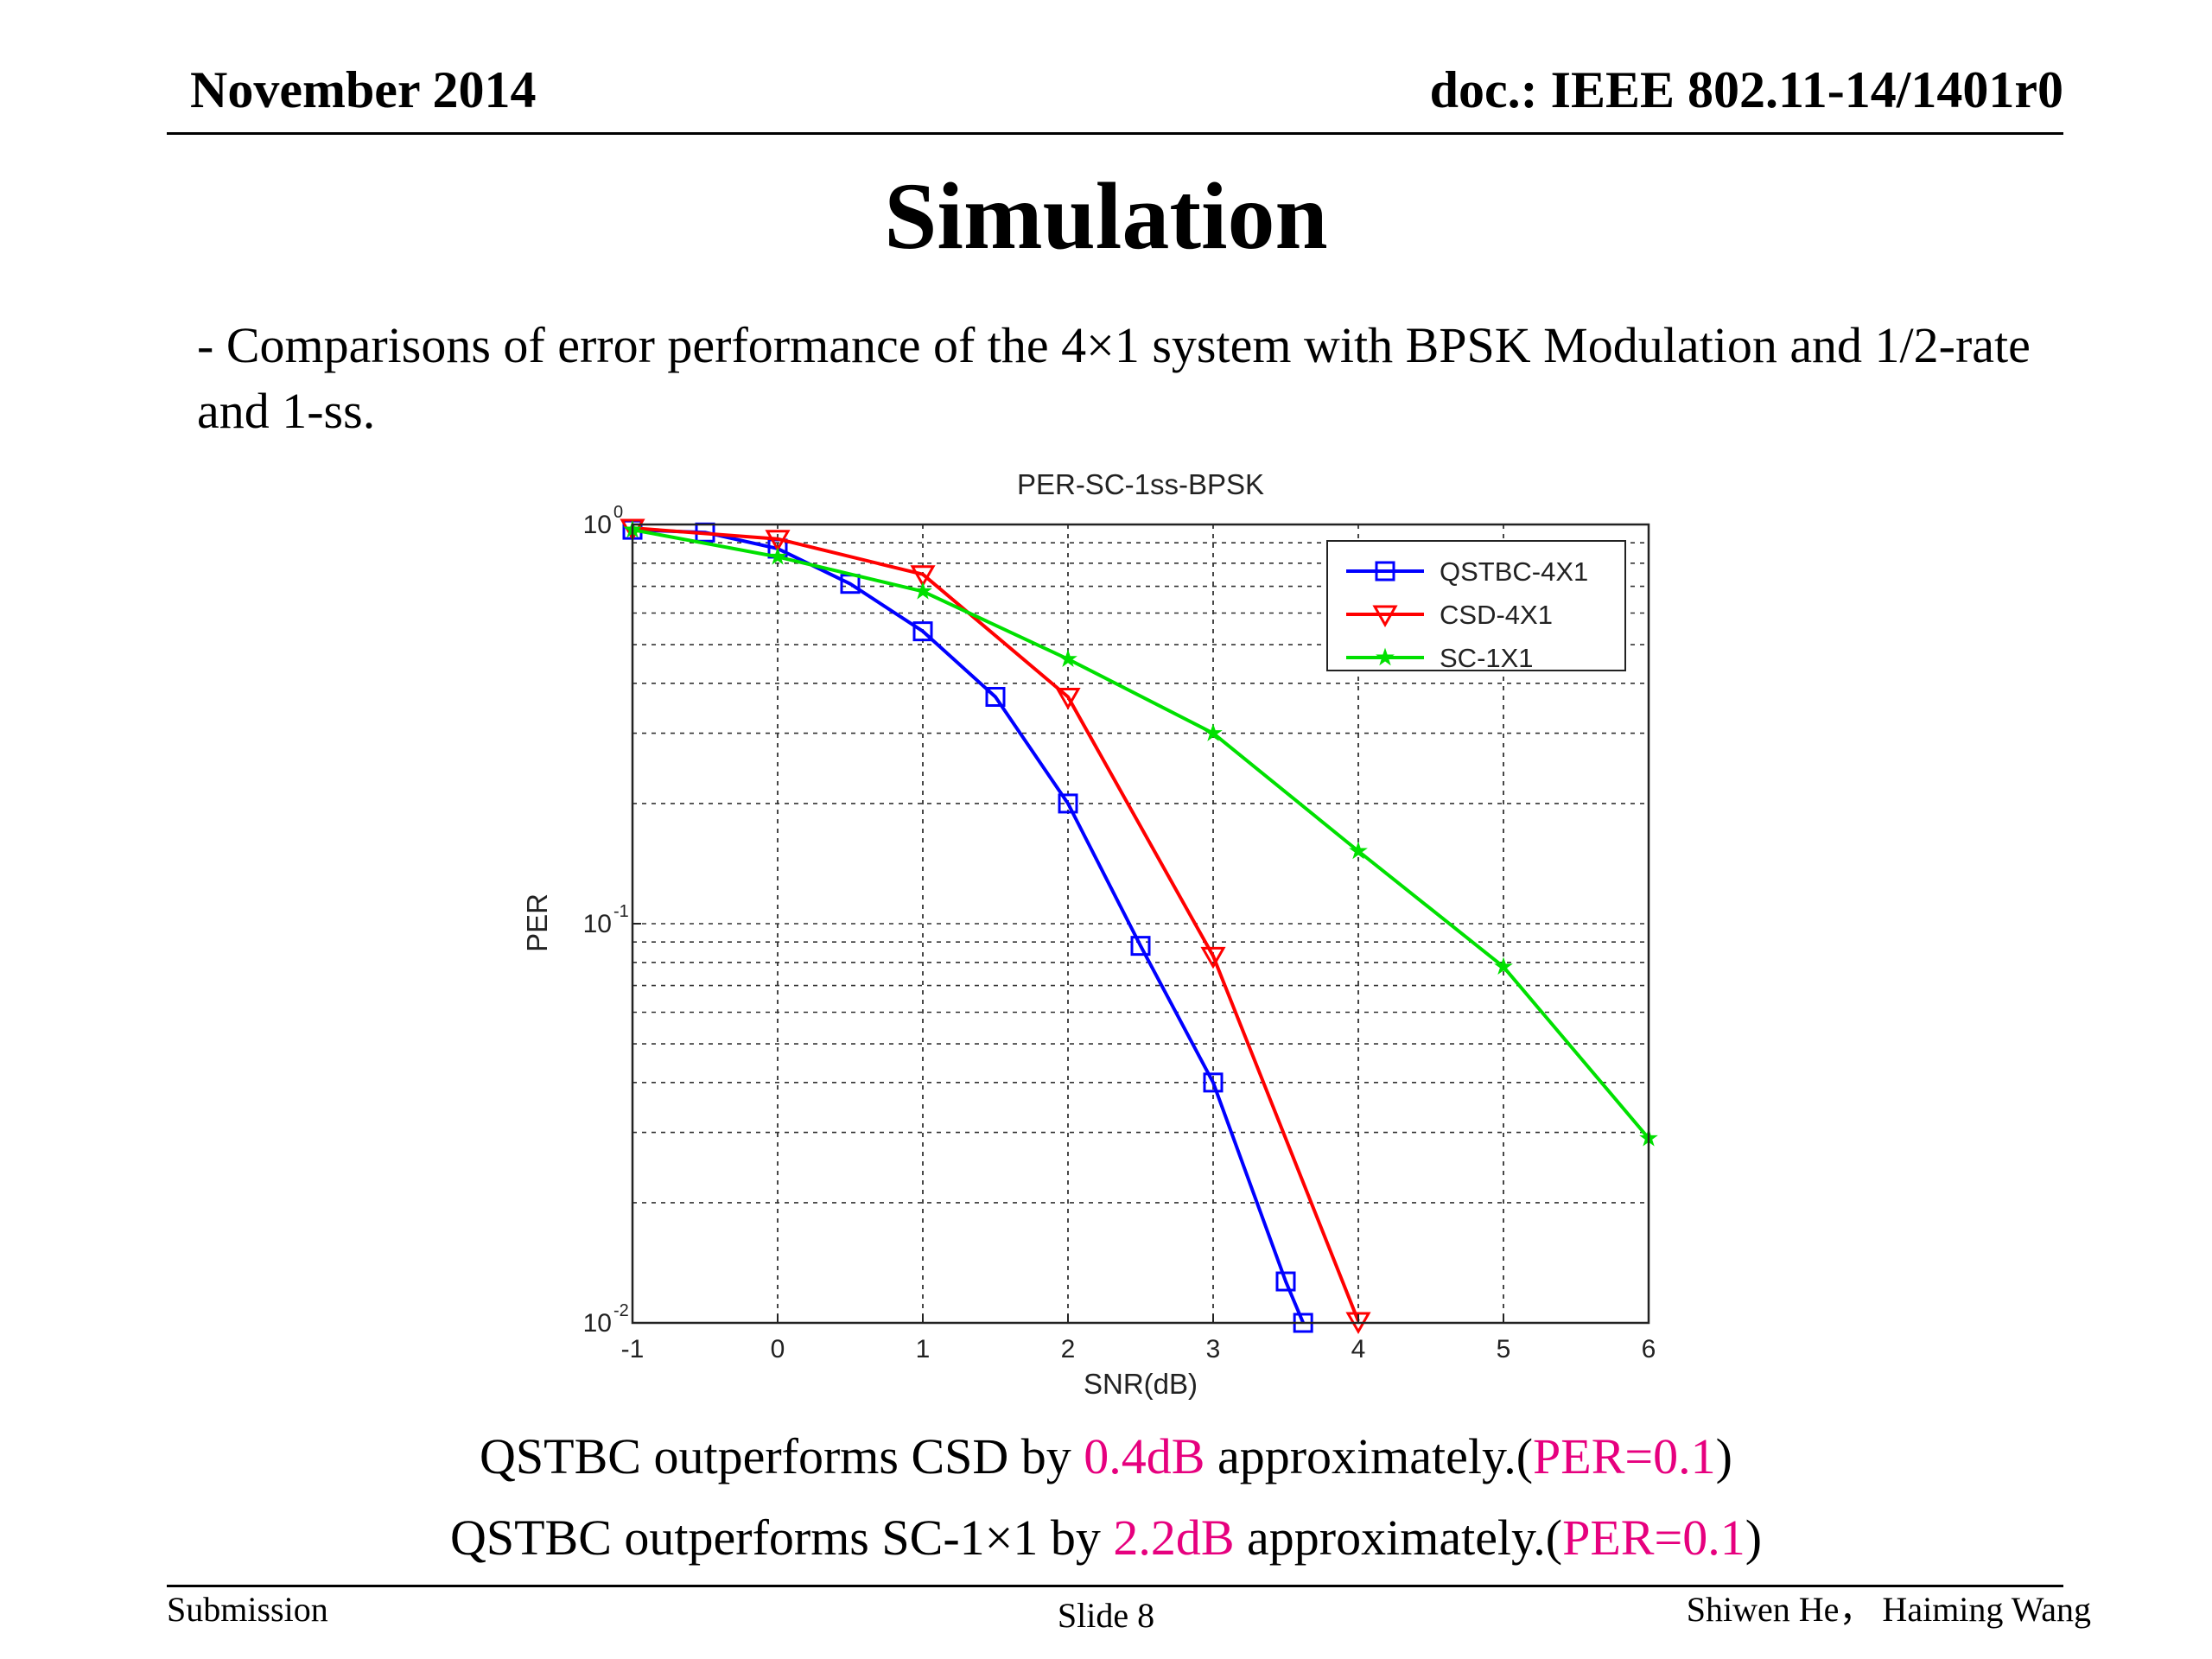 The width and height of the screenshot is (2212, 1659). Describe the element at coordinates (1723, 1456) in the screenshot. I see `conclusion-1-suffix: )` at that location.